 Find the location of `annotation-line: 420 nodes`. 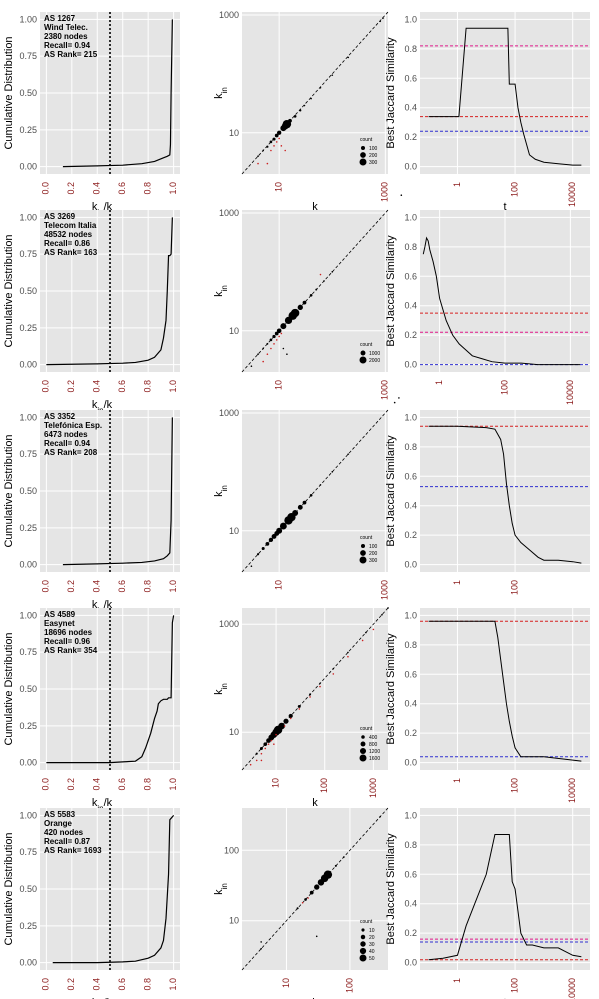

annotation-line: 420 nodes is located at coordinates (64, 832).